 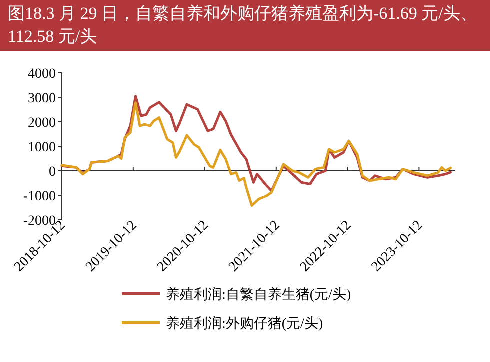 I want to click on y-tick-label: 3000, so click(x=42, y=99).